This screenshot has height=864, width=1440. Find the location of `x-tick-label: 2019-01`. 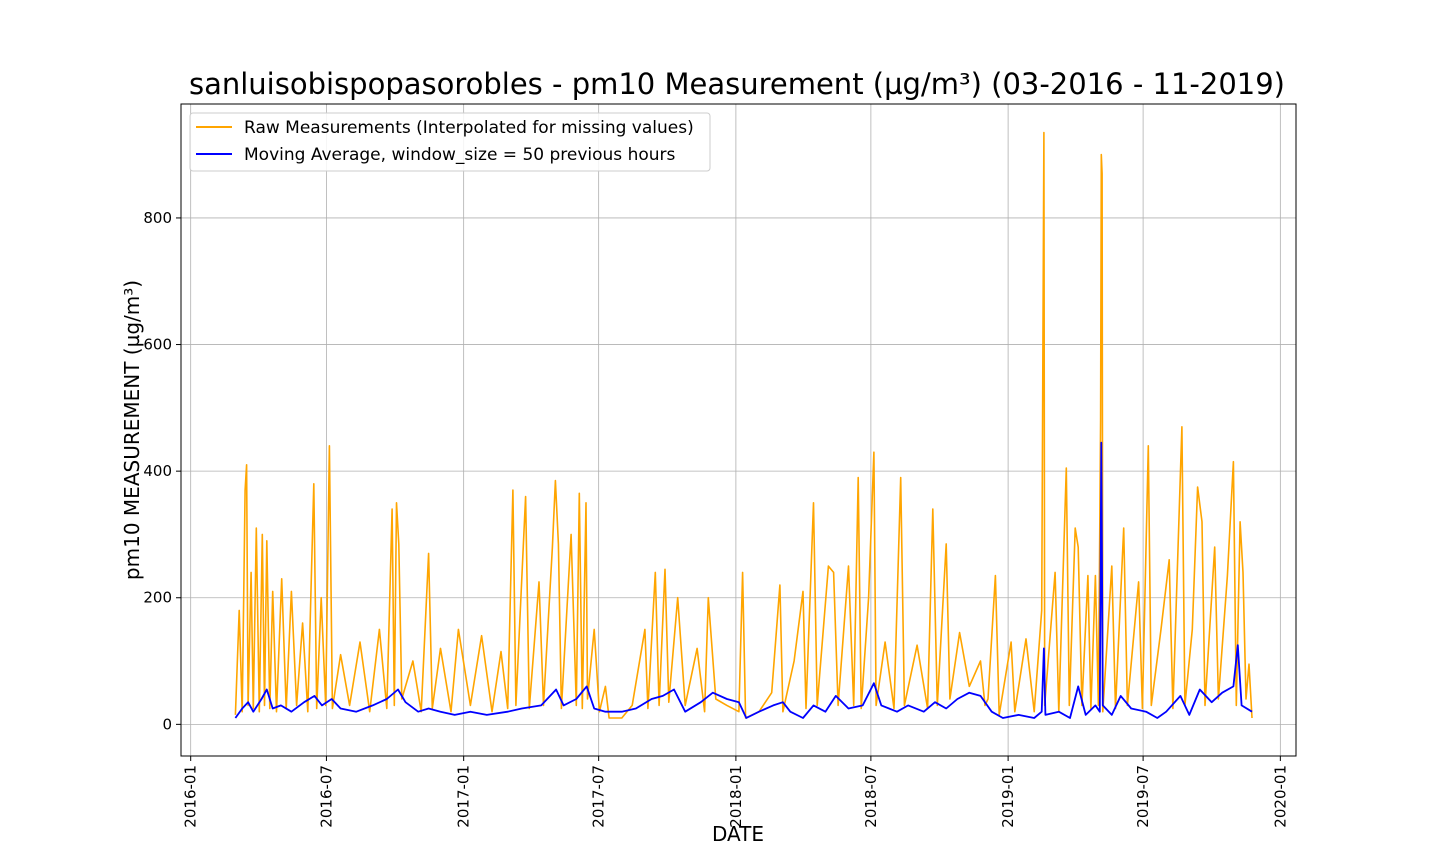

x-tick-label: 2019-01 is located at coordinates (1008, 796).